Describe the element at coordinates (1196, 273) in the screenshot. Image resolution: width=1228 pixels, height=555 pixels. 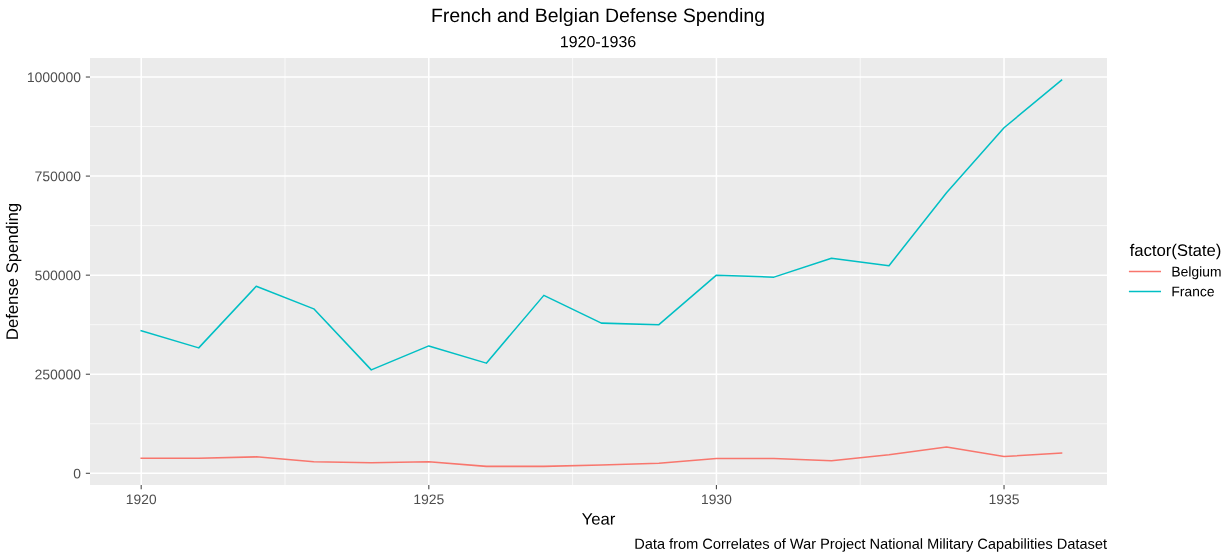
I see `legend-label: Belgium` at that location.